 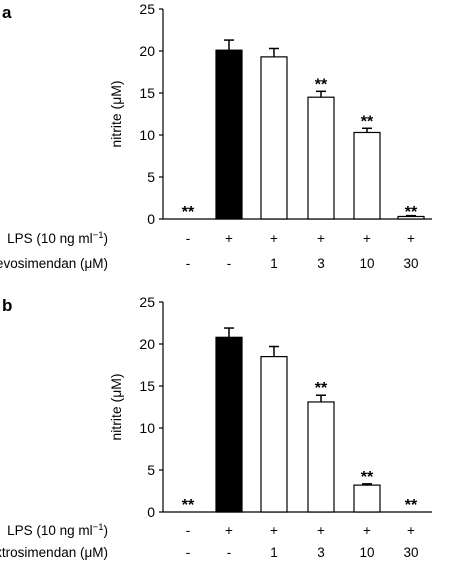 What do you see at coordinates (54, 552) in the screenshot?
I see `row-label: Dextrosimendan (μM)` at bounding box center [54, 552].